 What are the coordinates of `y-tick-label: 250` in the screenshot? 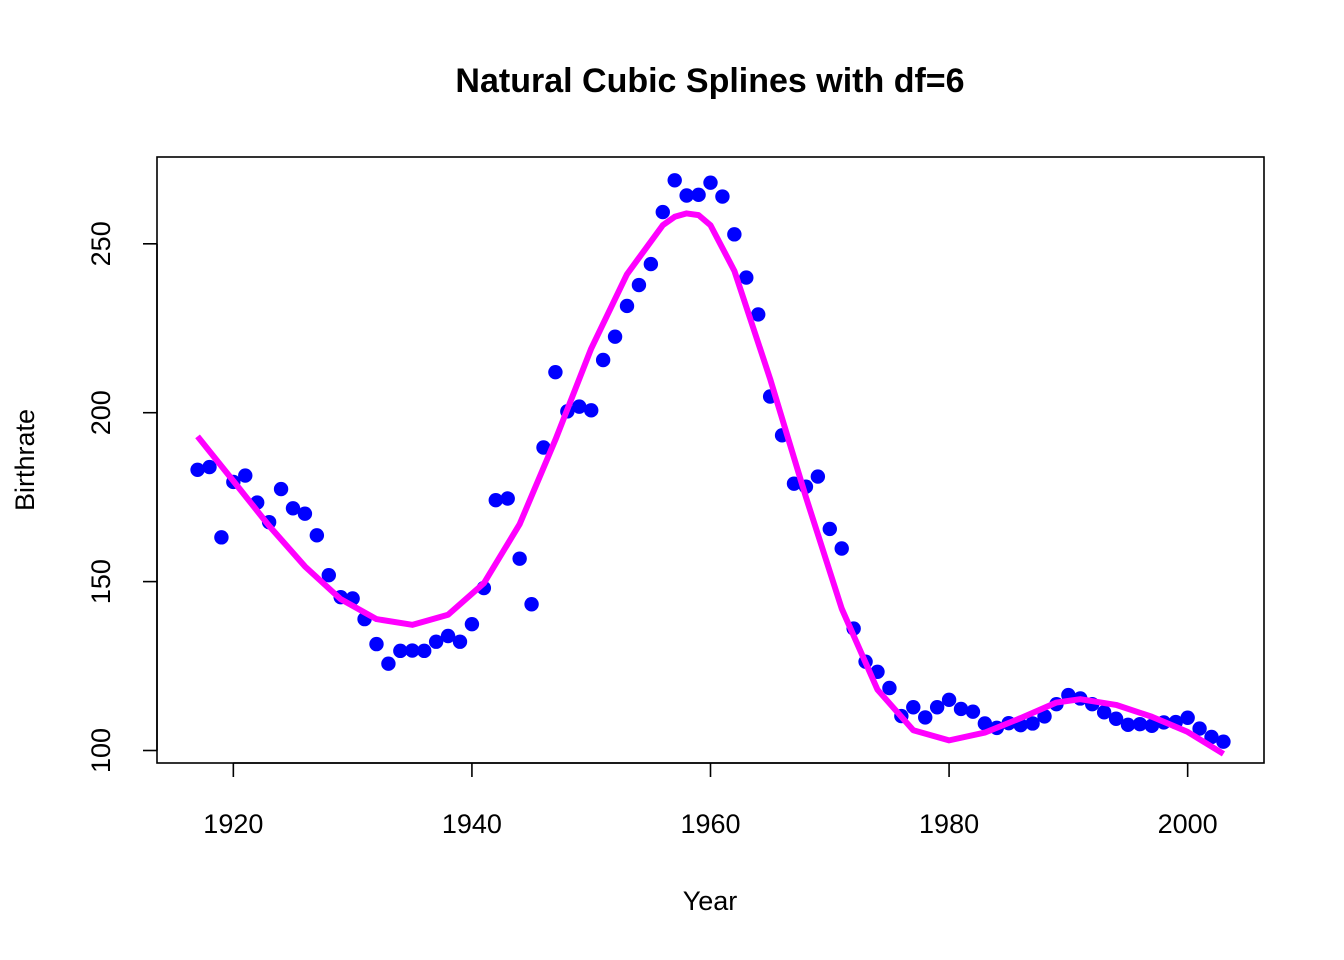 It's located at (101, 243).